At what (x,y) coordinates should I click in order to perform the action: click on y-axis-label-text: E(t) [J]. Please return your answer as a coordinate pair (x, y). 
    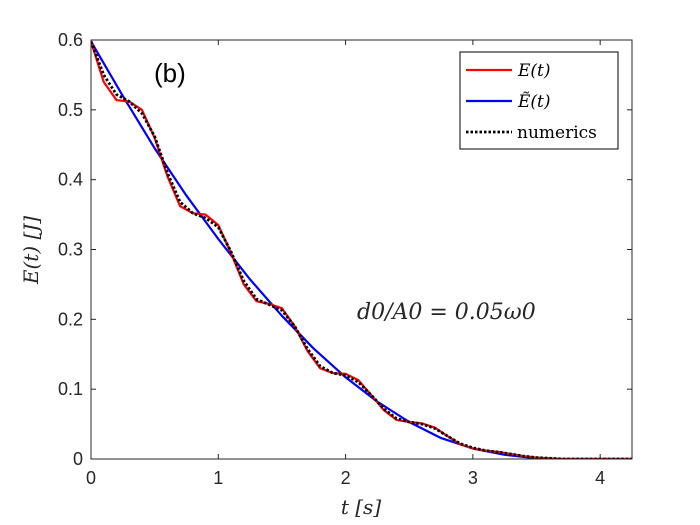
    Looking at the image, I should click on (31, 250).